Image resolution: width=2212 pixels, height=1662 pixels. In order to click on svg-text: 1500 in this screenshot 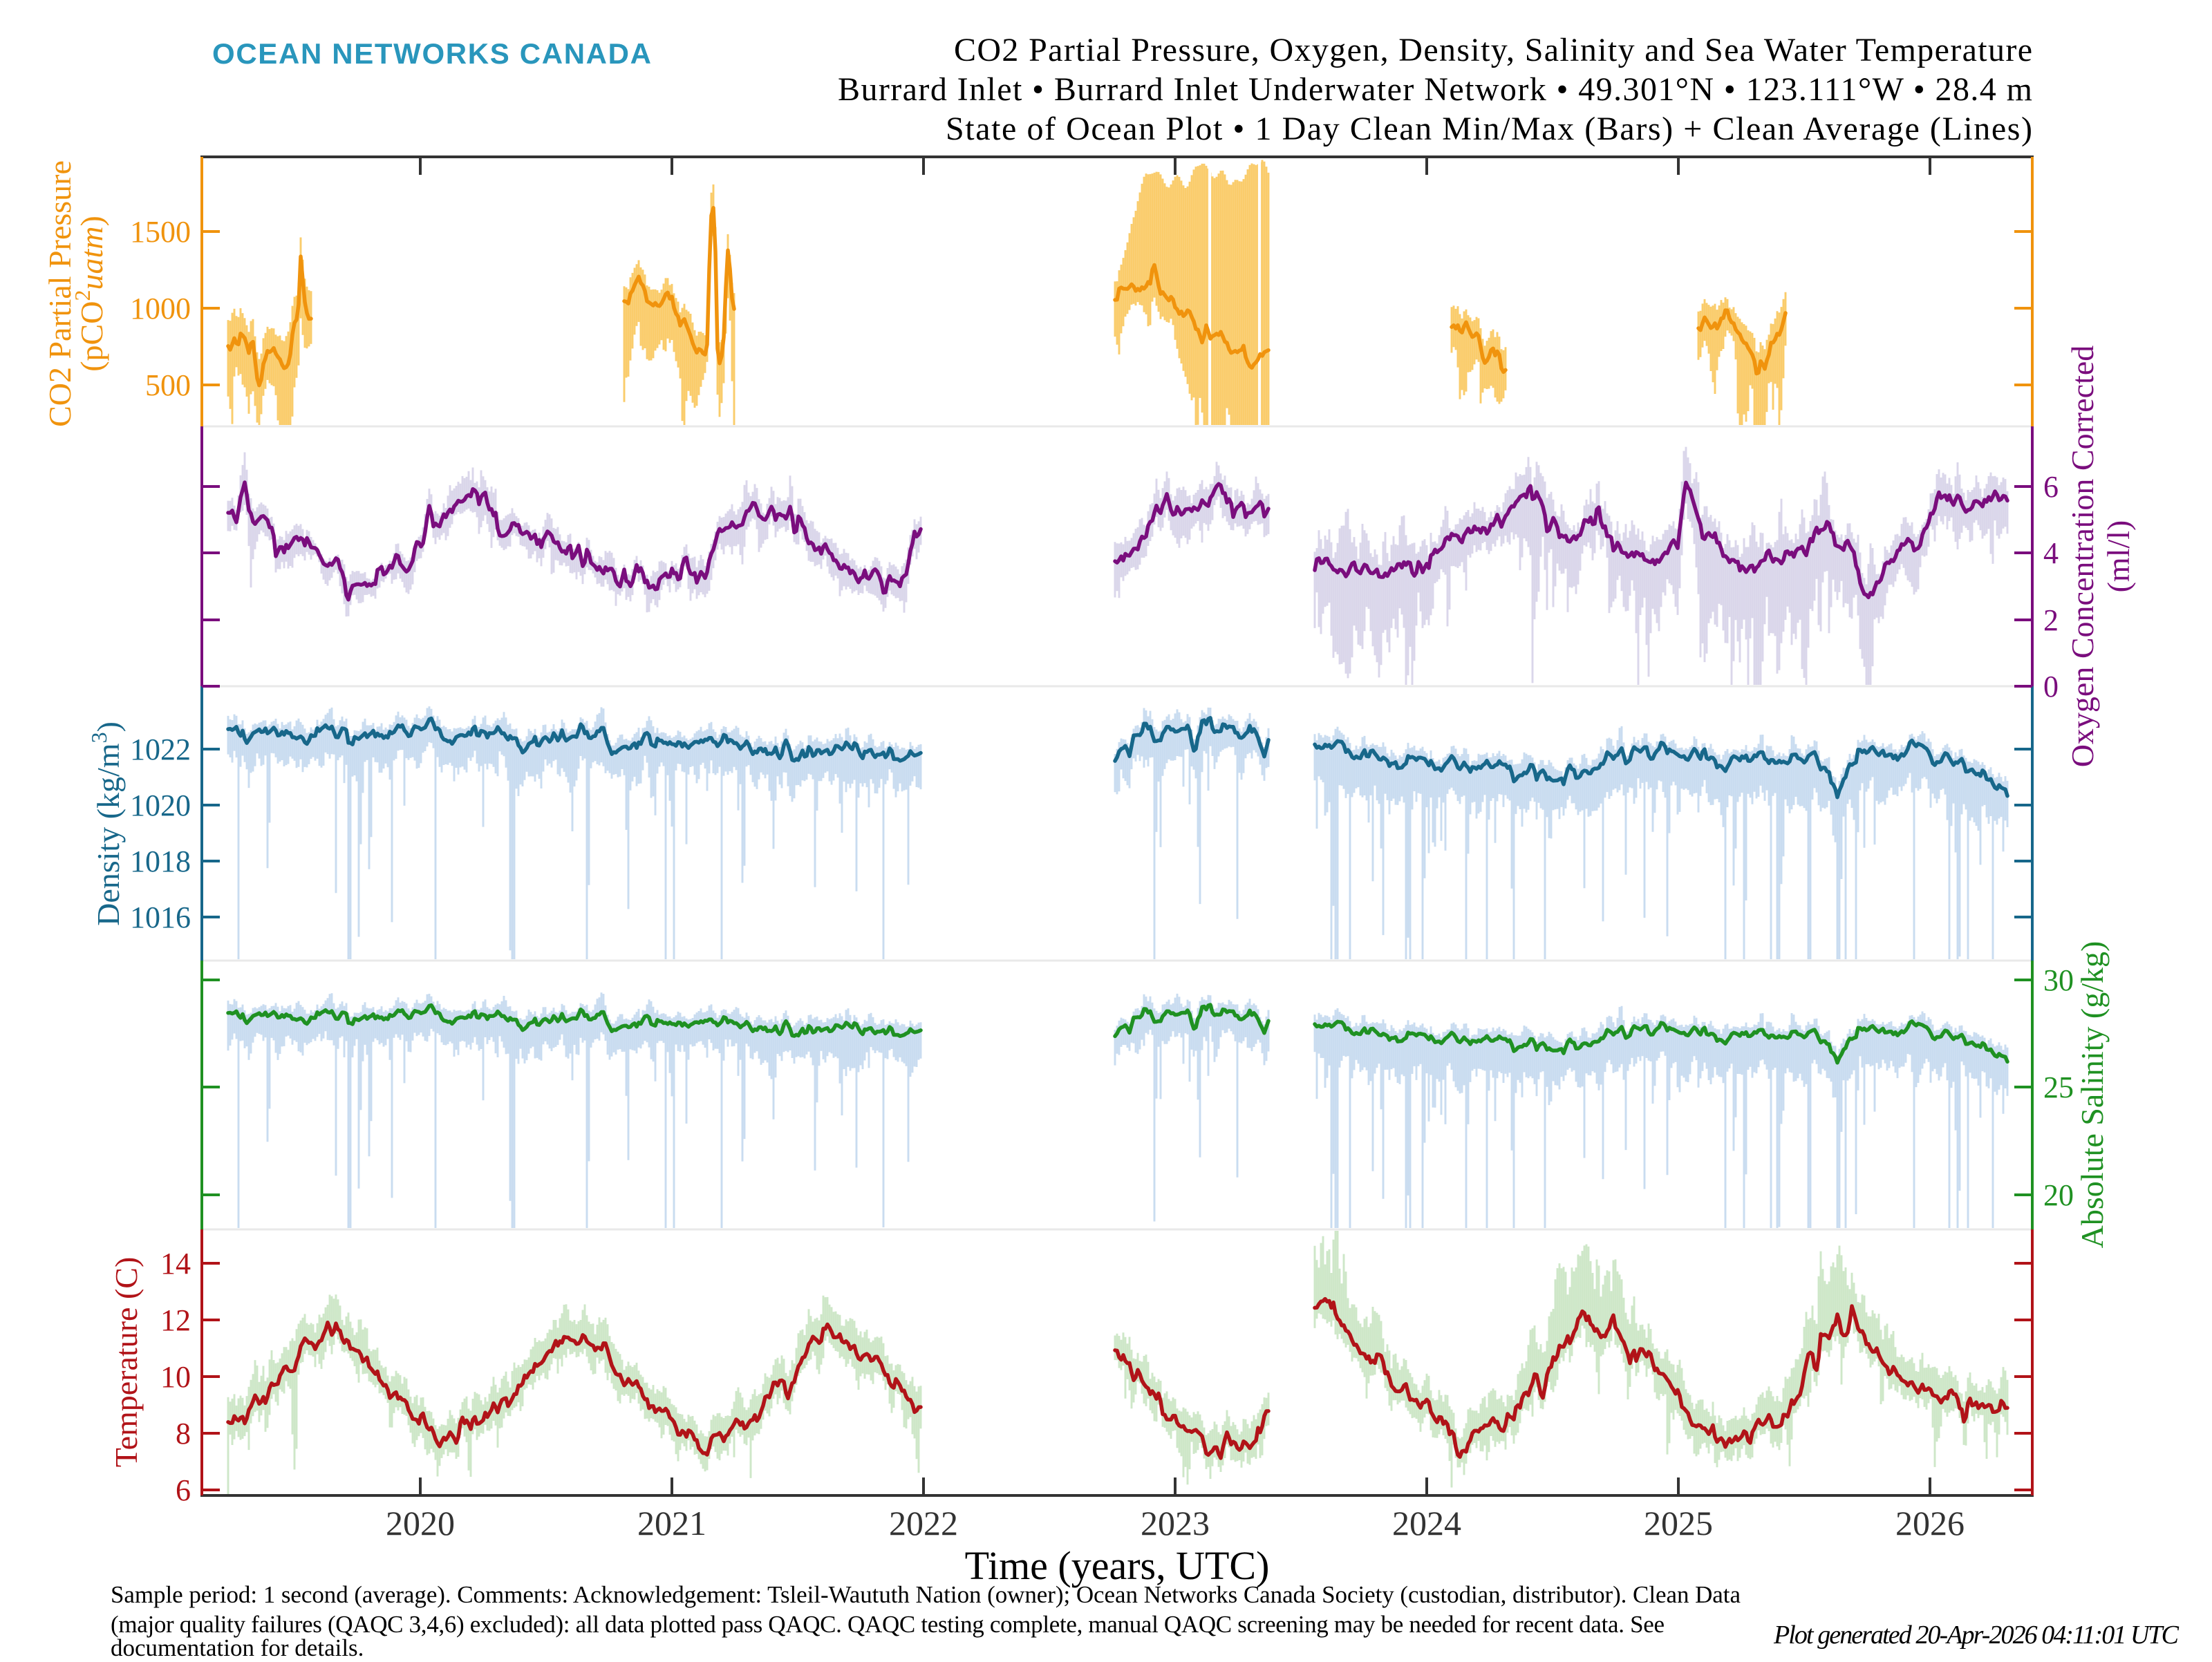, I will do `click(160, 232)`.